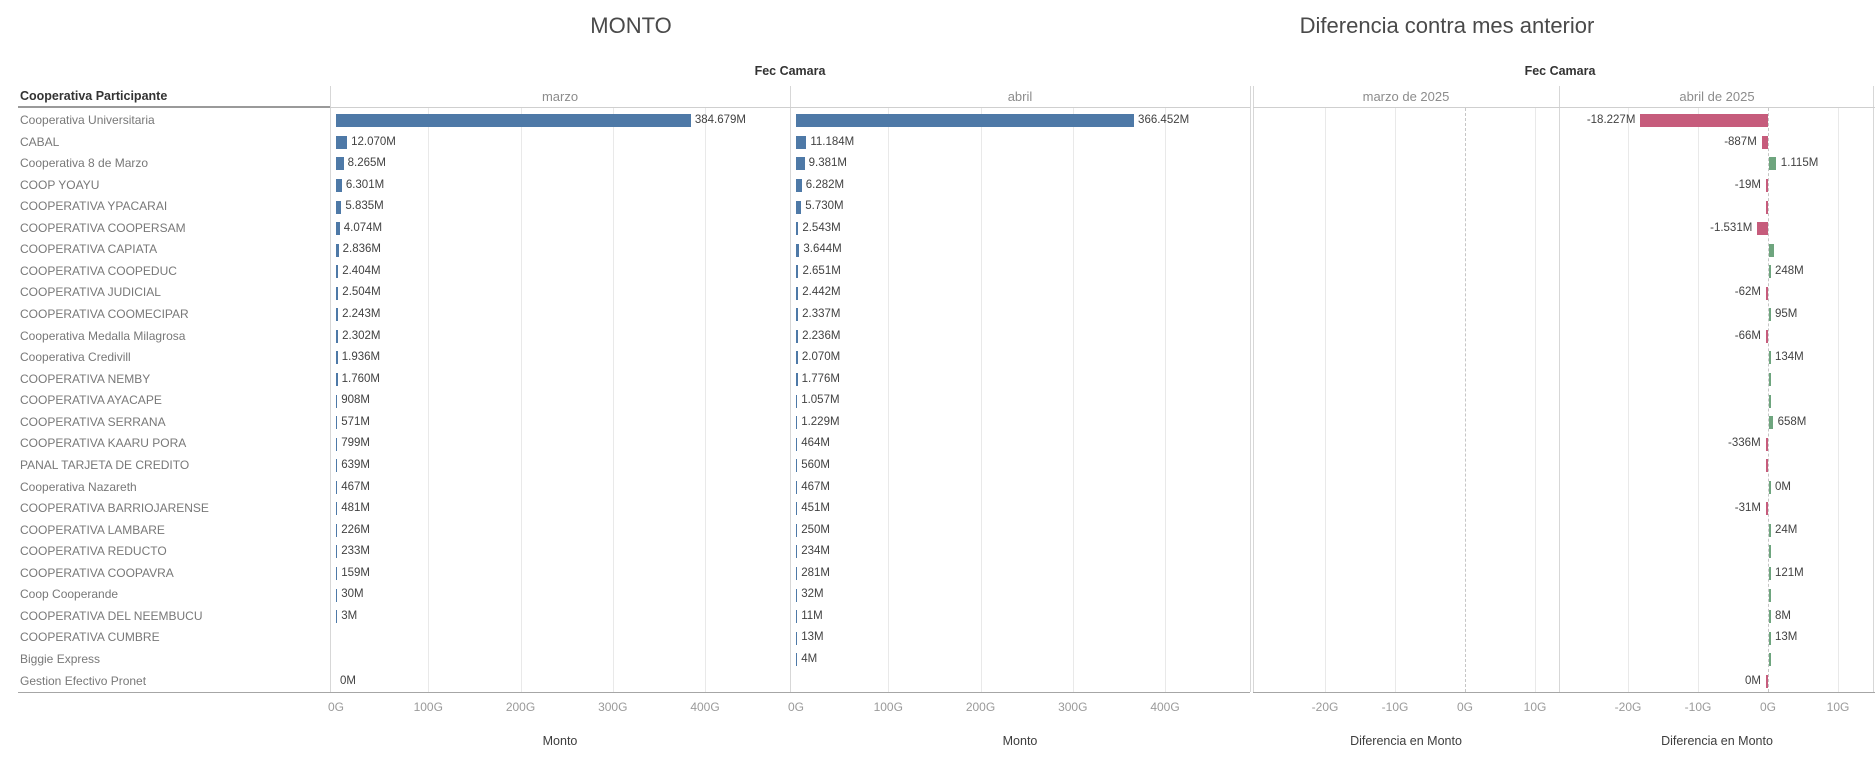 This screenshot has height=779, width=1875. What do you see at coordinates (84, 163) in the screenshot?
I see `row-label: Cooperativa 8 de Marzo` at bounding box center [84, 163].